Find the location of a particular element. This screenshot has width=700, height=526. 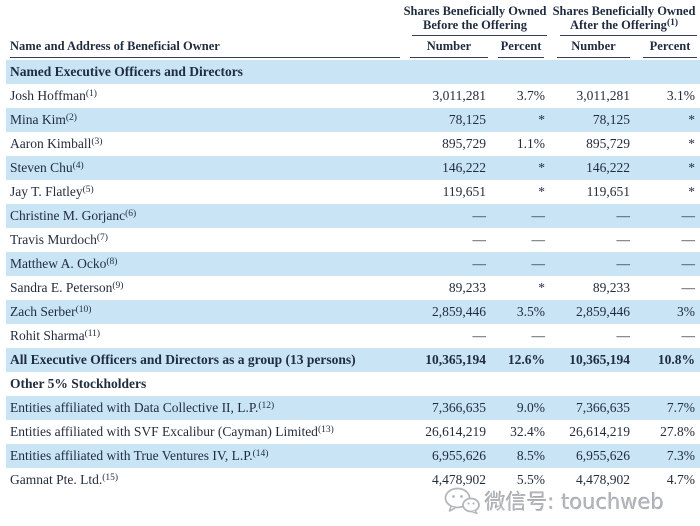

number-after-cell: 6,955,626 is located at coordinates (603, 455).